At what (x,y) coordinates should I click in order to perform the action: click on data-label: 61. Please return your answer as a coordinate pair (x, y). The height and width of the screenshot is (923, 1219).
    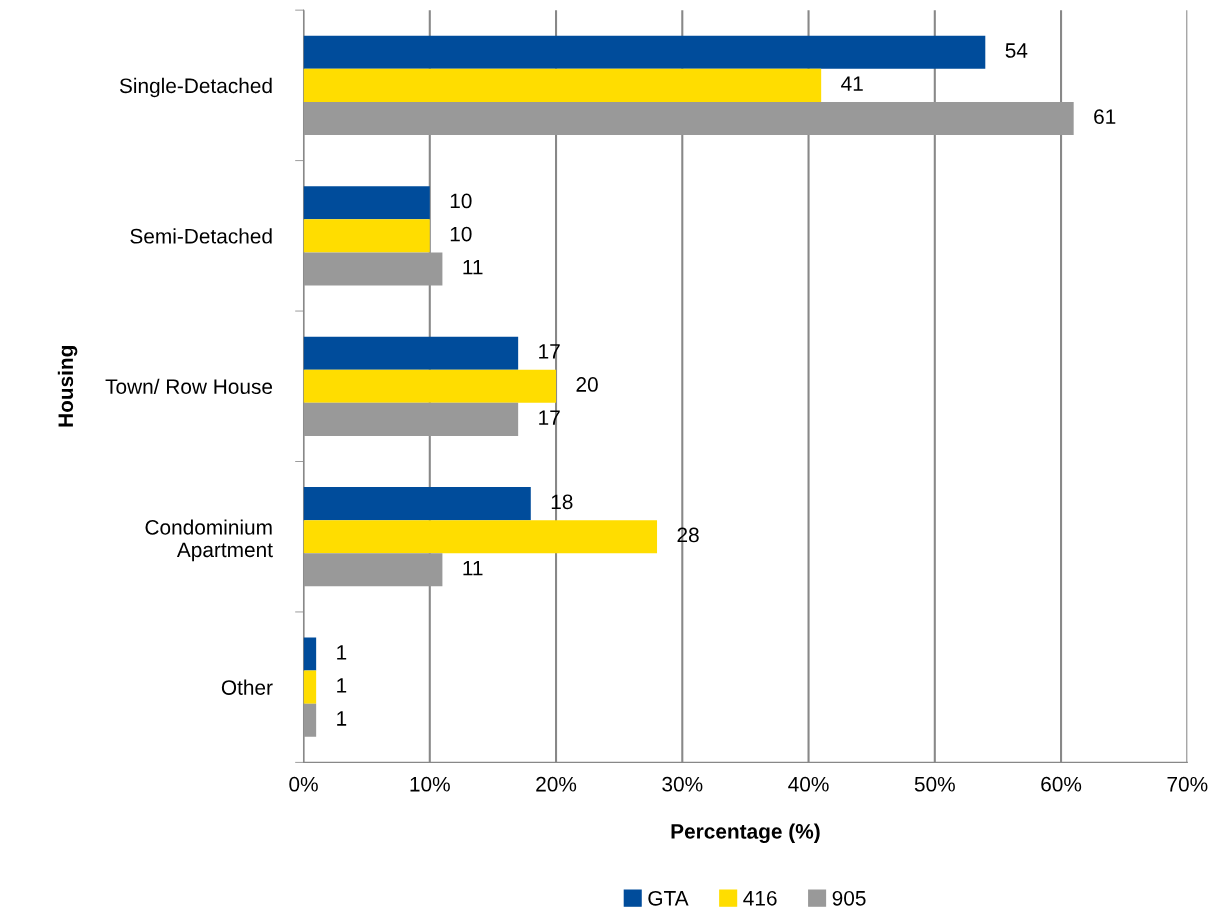
    Looking at the image, I should click on (1105, 117).